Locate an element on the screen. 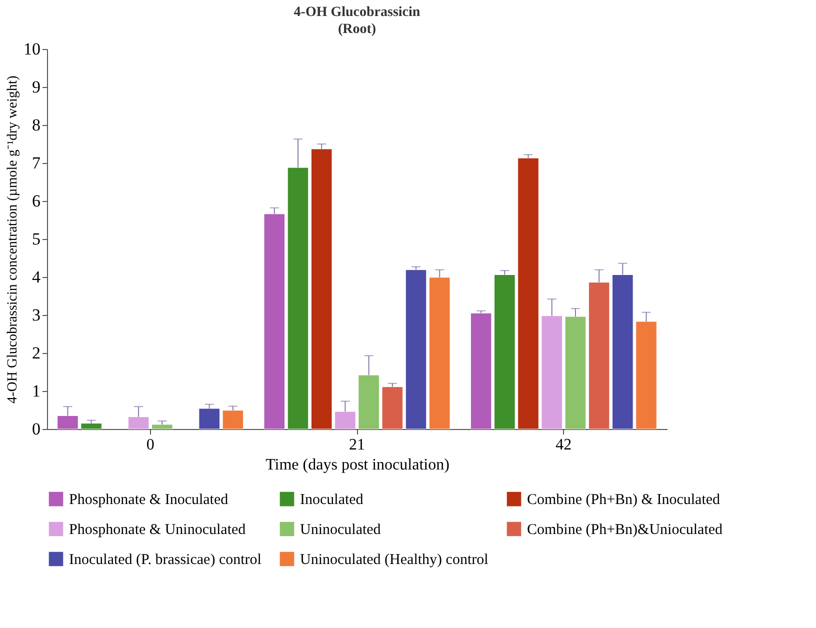 The width and height of the screenshot is (816, 628). y-tick-label: 4 is located at coordinates (36, 277).